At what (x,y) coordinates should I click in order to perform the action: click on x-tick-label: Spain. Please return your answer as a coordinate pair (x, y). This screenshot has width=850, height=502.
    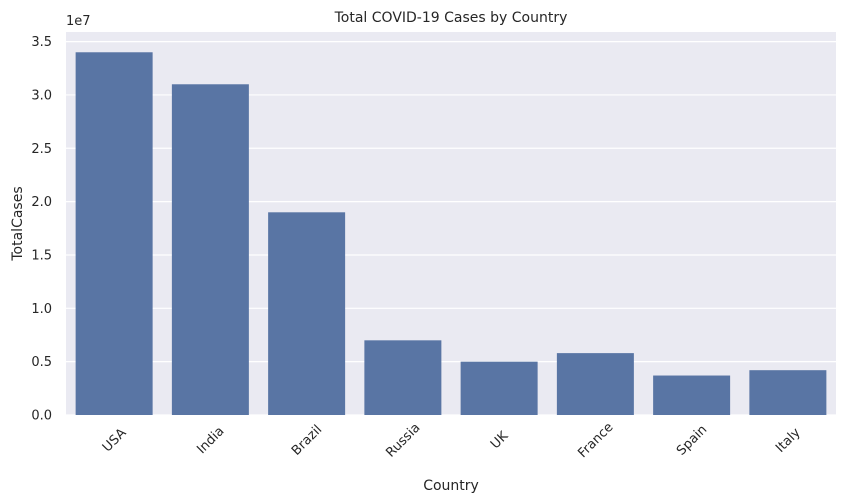
    Looking at the image, I should click on (692, 440).